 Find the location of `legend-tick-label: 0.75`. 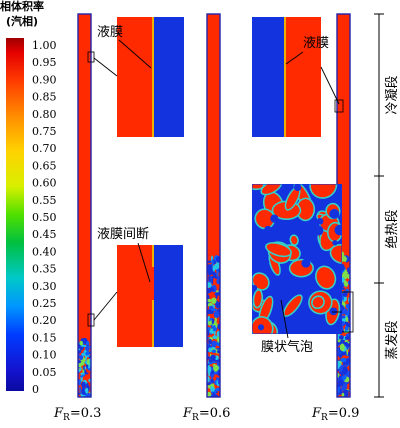

legend-tick-label: 0.75 is located at coordinates (44, 131).